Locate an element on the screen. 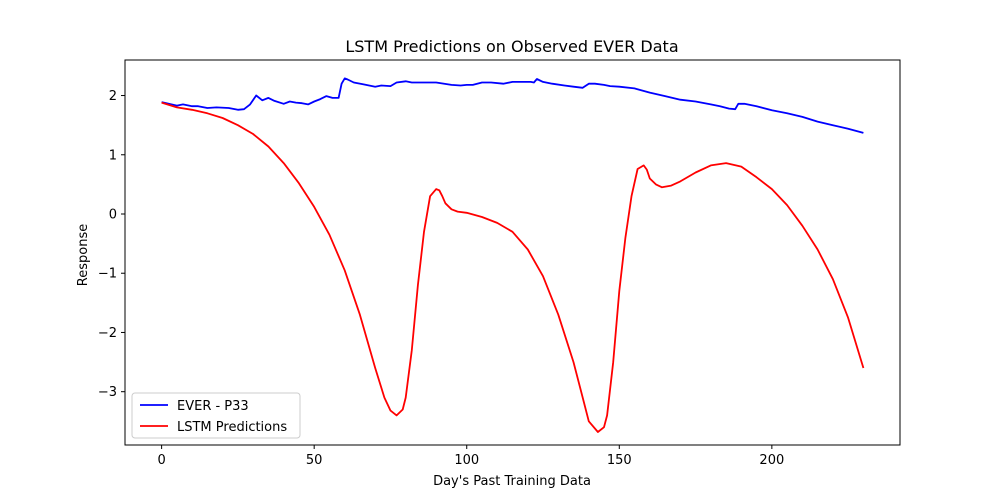 The image size is (1000, 500). y-tick-label: −3 is located at coordinates (107, 392).